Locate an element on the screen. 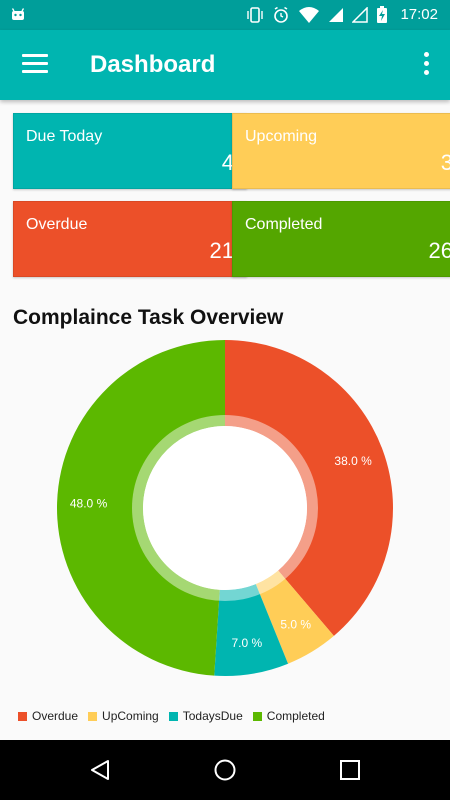 The width and height of the screenshot is (450, 800). more-vert-icon is located at coordinates (427, 64).